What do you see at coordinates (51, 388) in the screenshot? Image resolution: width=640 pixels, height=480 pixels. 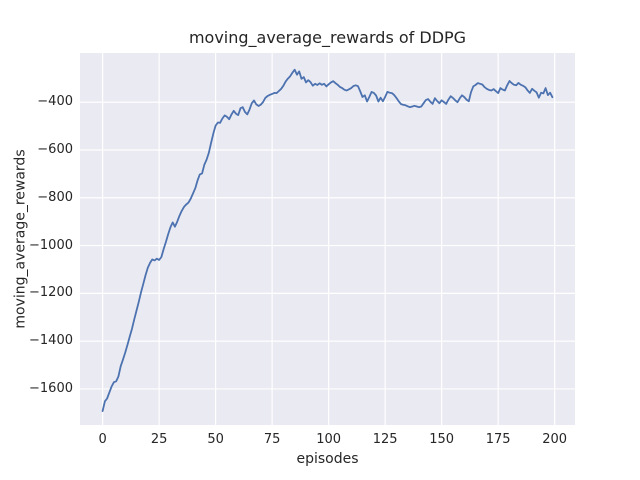 I see `y-tick-label: −1600` at bounding box center [51, 388].